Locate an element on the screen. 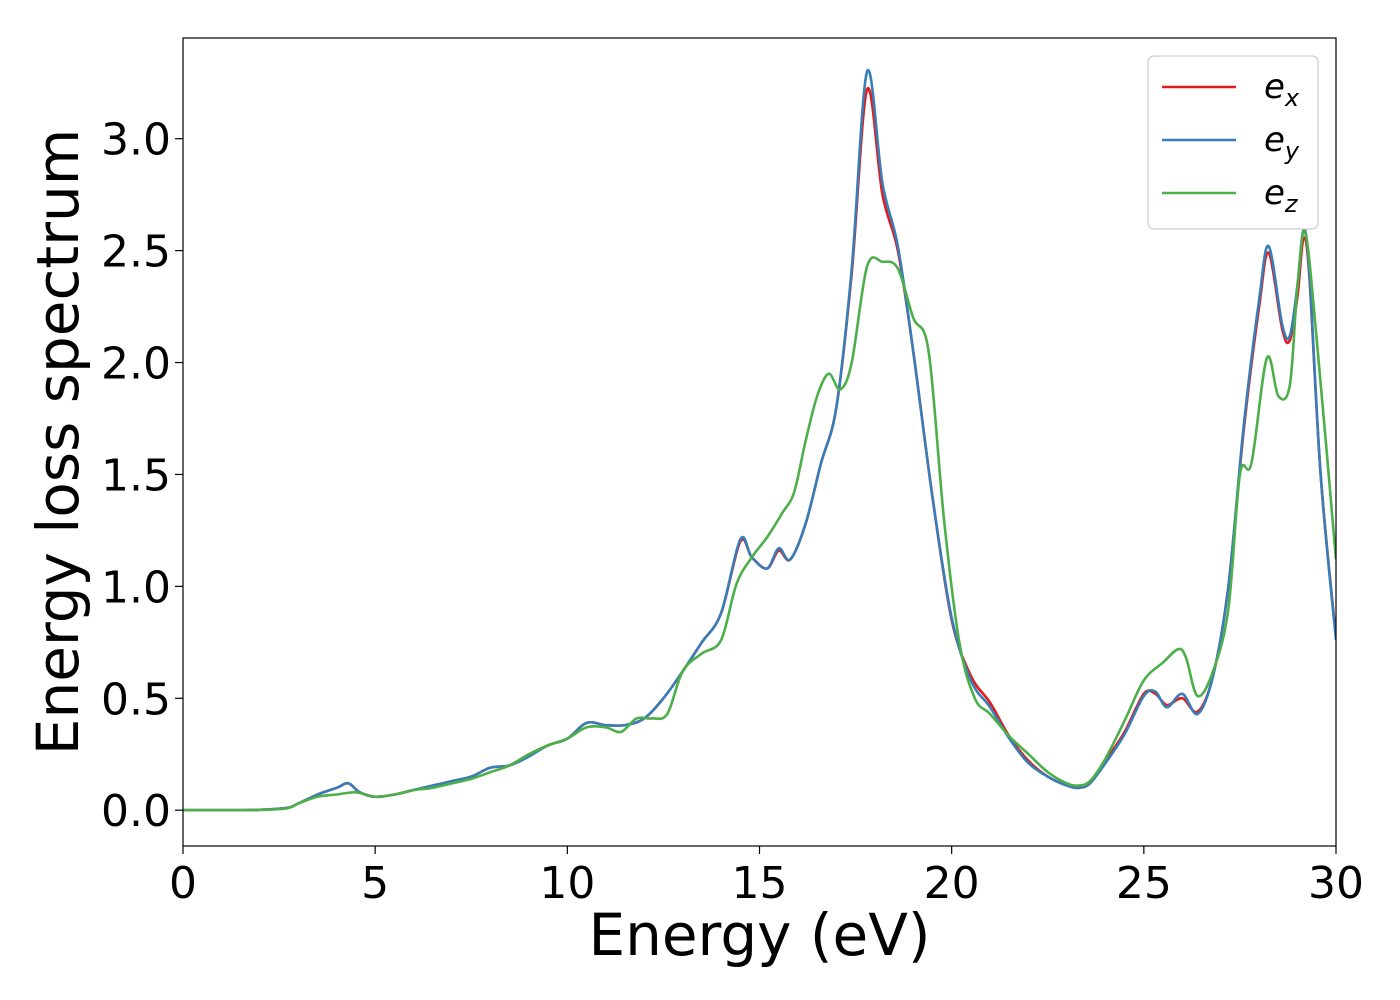  y-tick-label: 0.0 is located at coordinates (136, 811).